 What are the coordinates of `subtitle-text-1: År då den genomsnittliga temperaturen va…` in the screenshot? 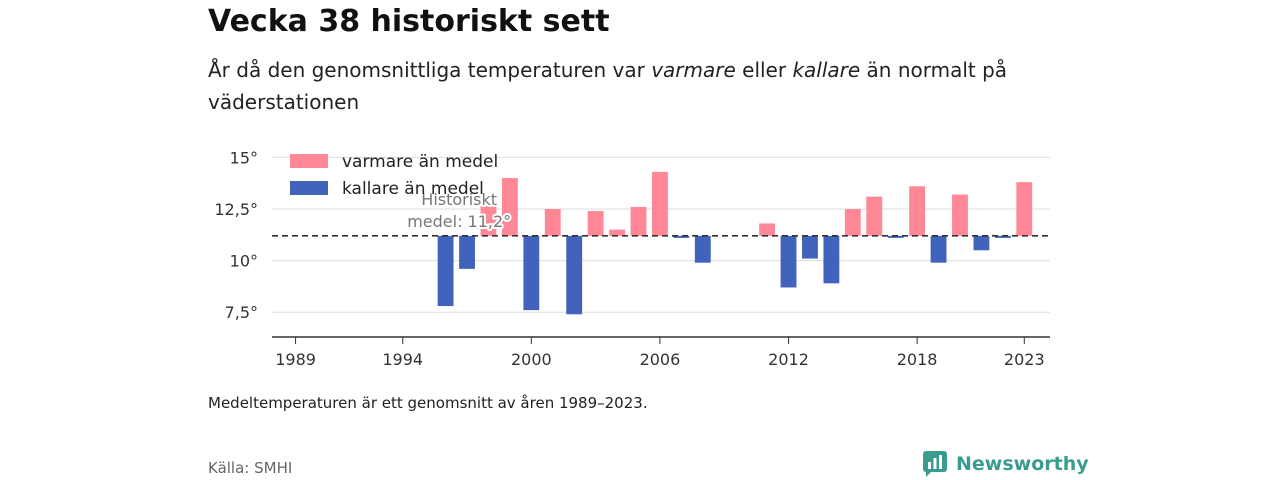 It's located at (430, 70).